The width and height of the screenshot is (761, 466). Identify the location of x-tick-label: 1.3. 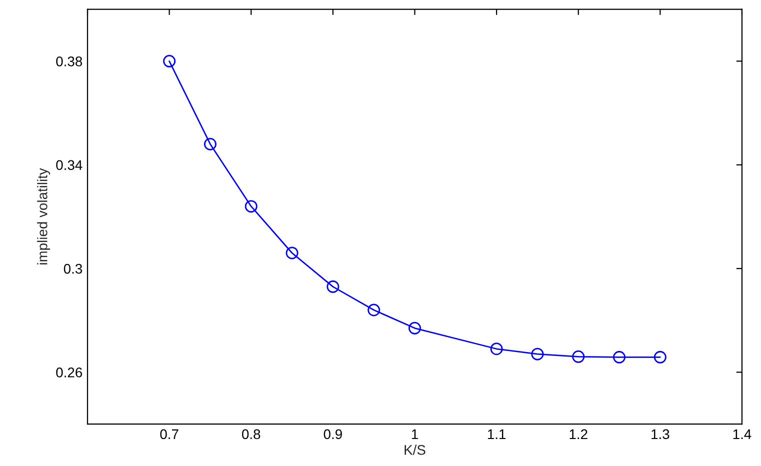
(661, 434).